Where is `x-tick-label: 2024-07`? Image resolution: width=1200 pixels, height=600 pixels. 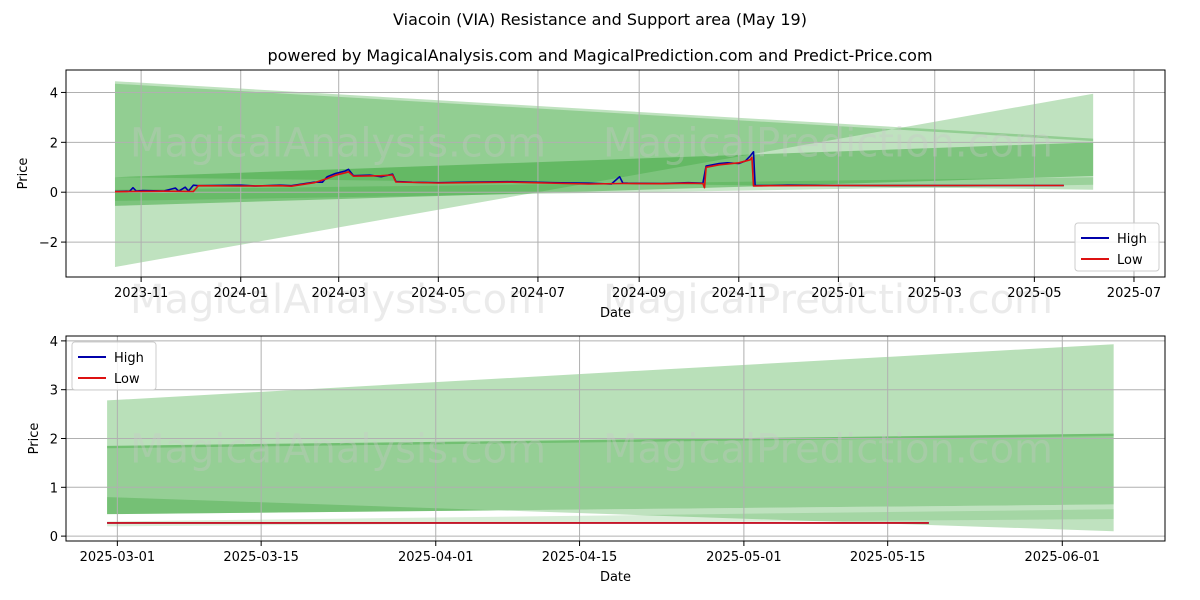
x-tick-label: 2024-07 is located at coordinates (538, 293).